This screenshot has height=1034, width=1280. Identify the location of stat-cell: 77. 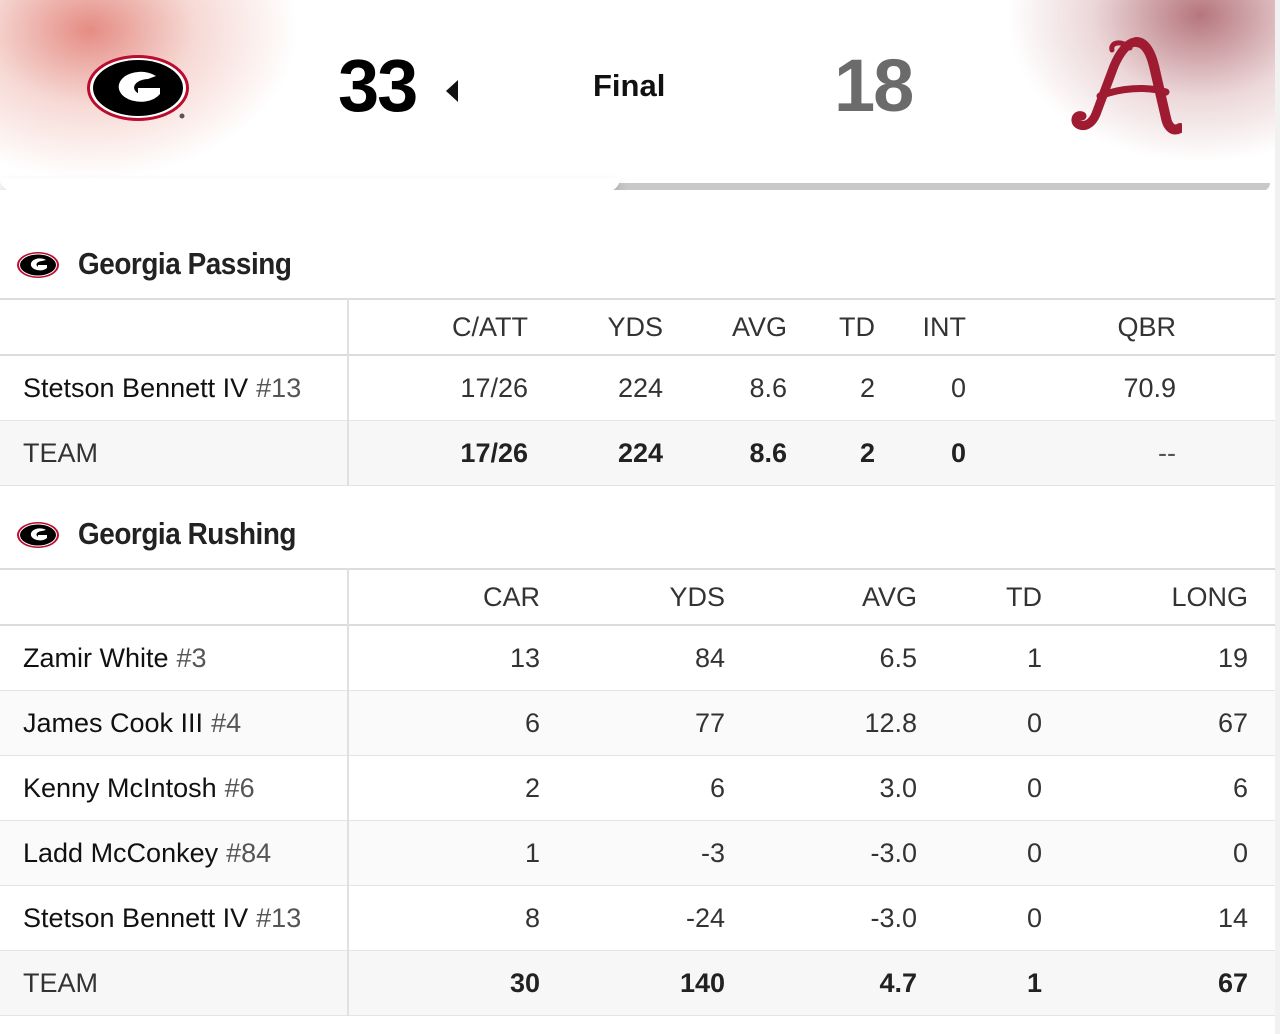
(709, 722).